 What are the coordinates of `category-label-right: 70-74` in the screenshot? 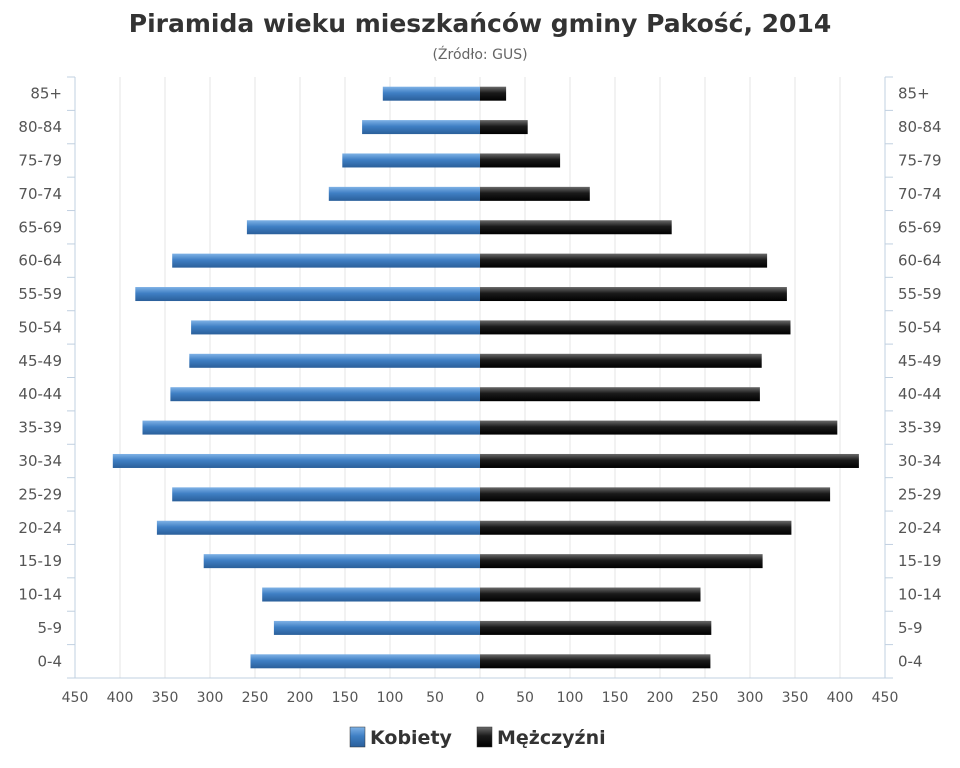 It's located at (920, 194).